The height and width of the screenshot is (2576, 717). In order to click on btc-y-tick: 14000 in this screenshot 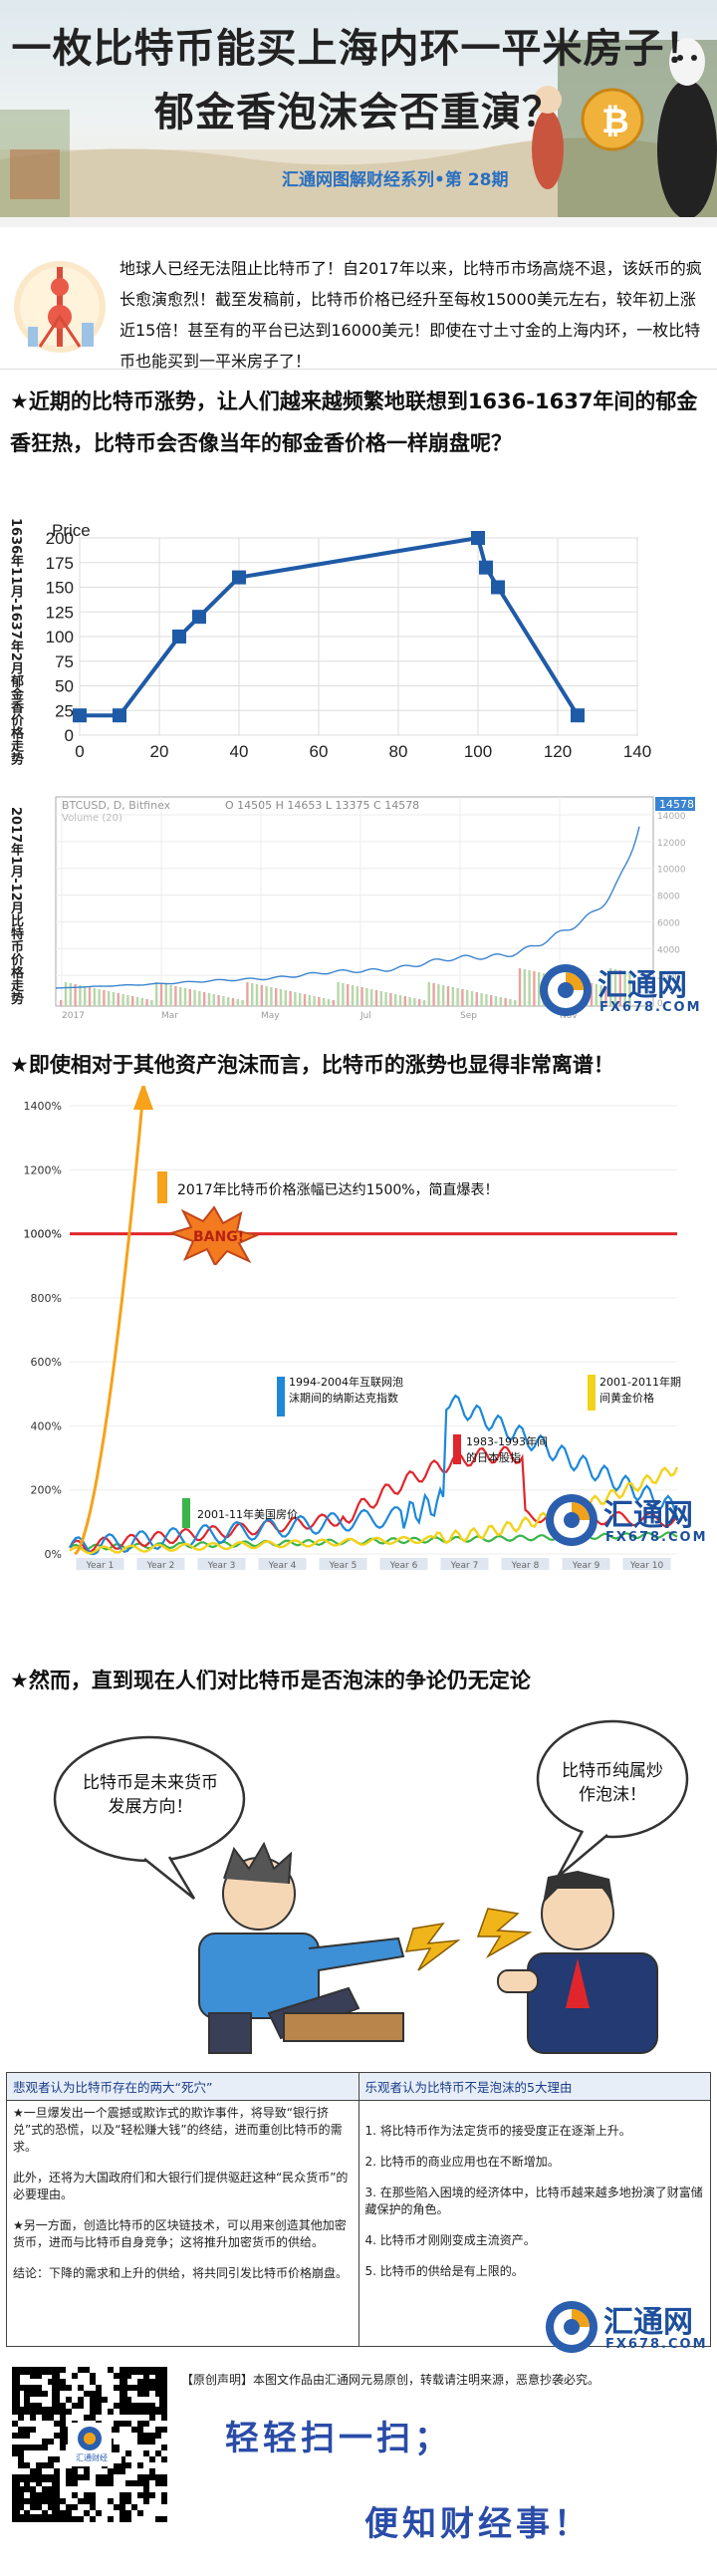, I will do `click(671, 817)`.